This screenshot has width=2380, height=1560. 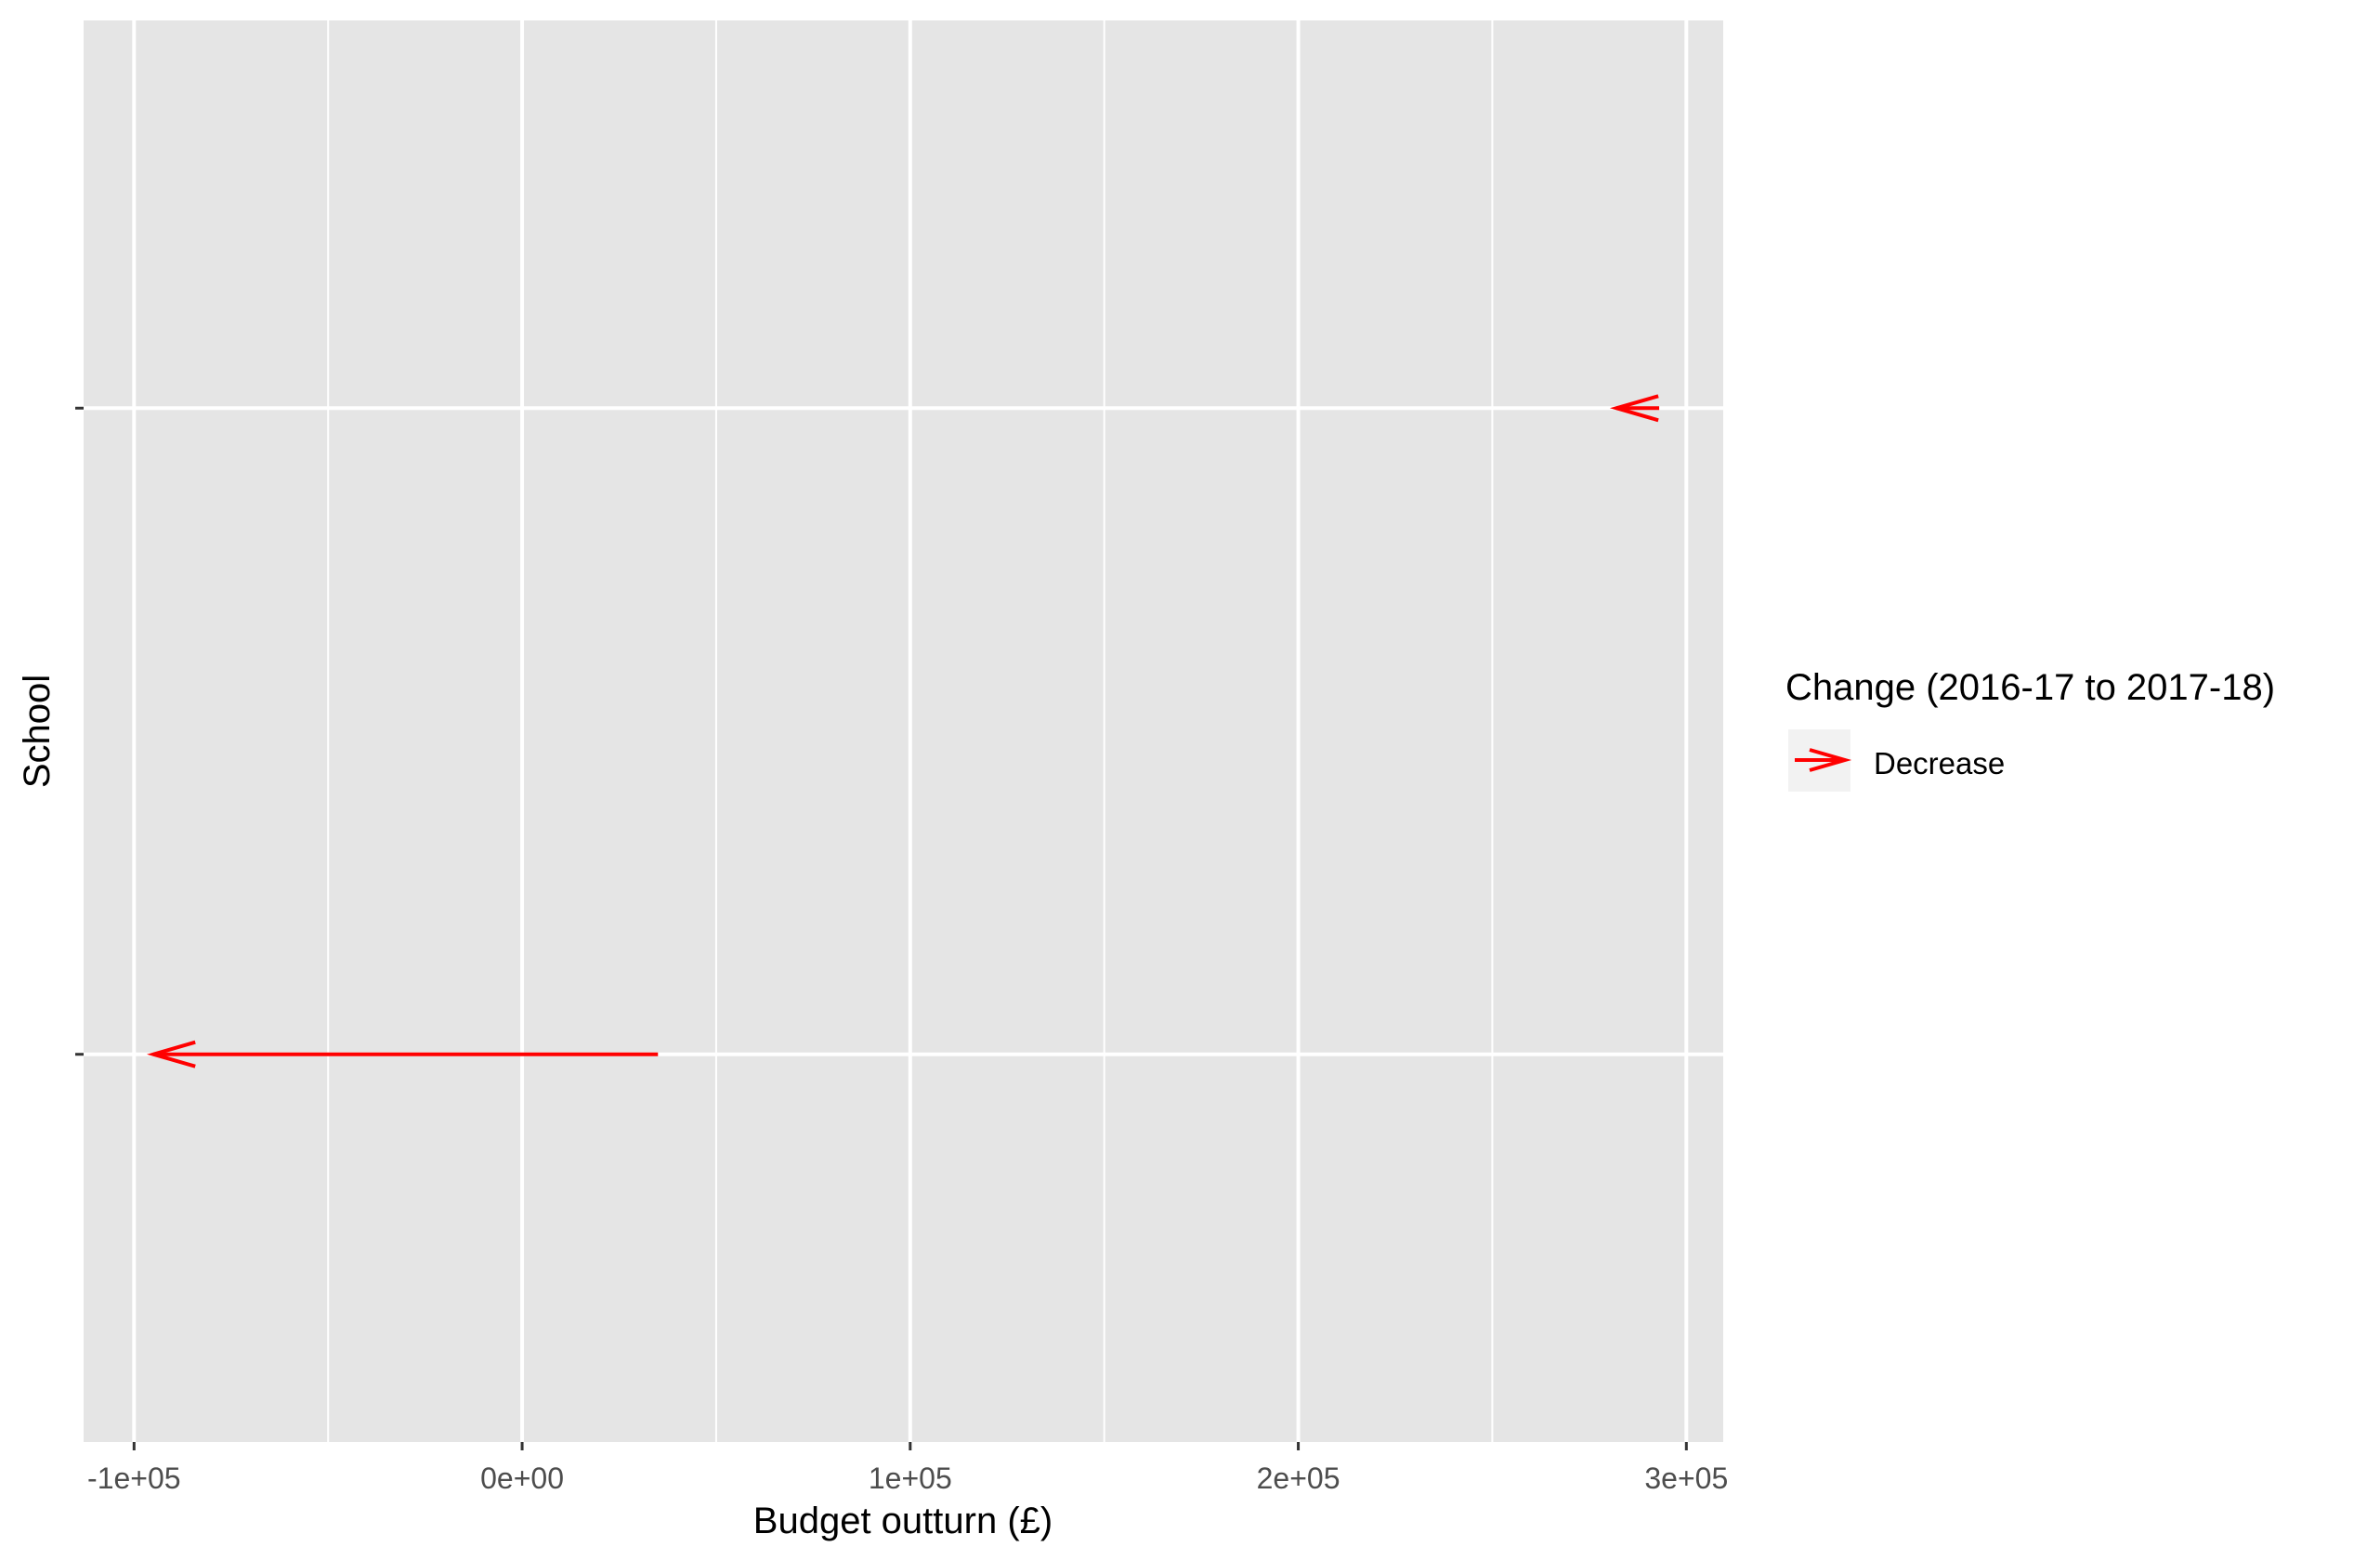 What do you see at coordinates (1830, 760) in the screenshot?
I see `legend-arrow-head` at bounding box center [1830, 760].